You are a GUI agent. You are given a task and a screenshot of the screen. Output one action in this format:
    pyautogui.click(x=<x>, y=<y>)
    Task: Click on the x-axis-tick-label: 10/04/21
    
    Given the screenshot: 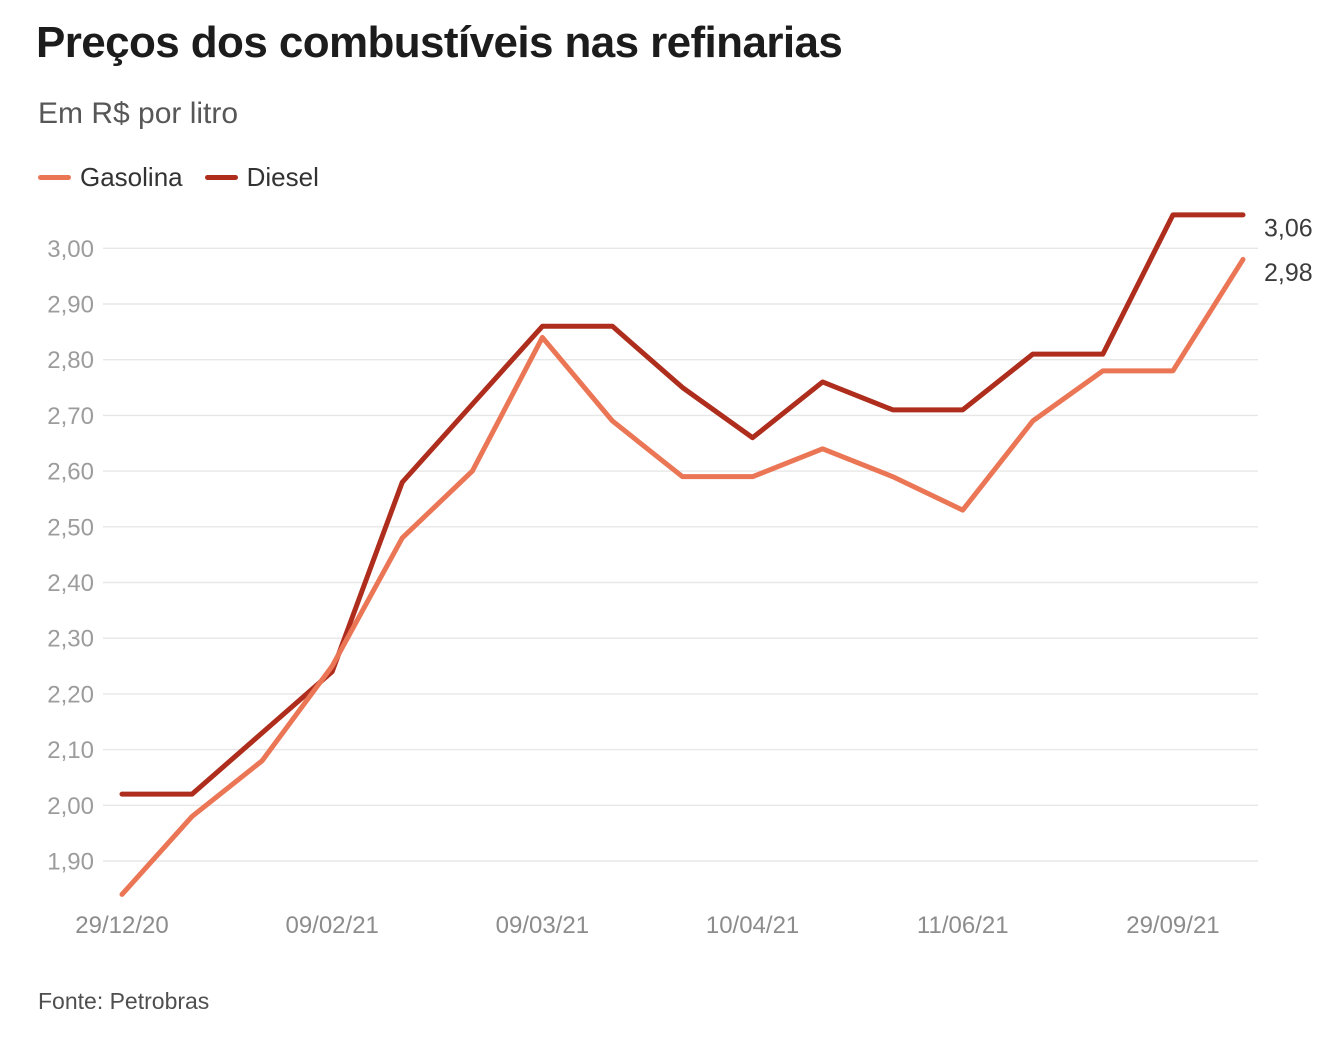 What is the action you would take?
    pyautogui.click(x=752, y=925)
    